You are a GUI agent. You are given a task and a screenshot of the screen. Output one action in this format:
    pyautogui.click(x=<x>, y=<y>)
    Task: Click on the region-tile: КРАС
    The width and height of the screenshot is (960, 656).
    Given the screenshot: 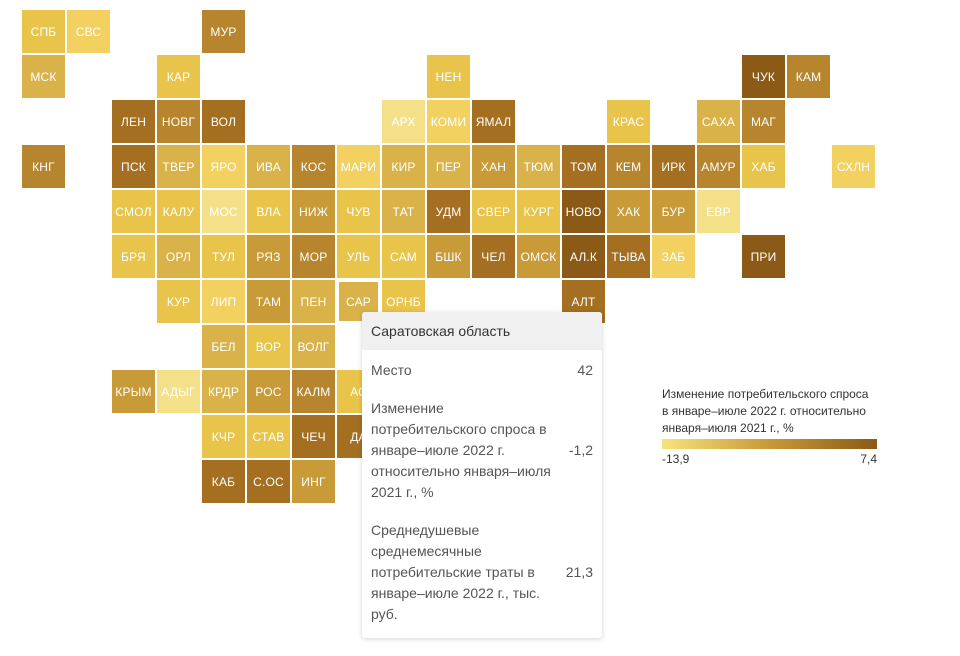 What is the action you would take?
    pyautogui.click(x=628, y=121)
    